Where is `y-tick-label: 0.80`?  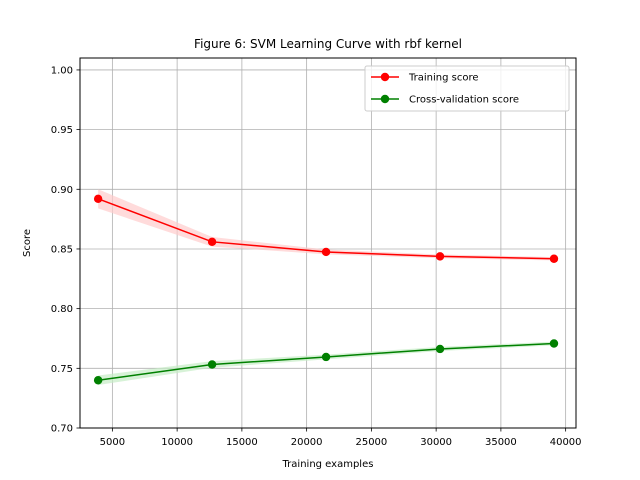 y-tick-label: 0.80 is located at coordinates (62, 309).